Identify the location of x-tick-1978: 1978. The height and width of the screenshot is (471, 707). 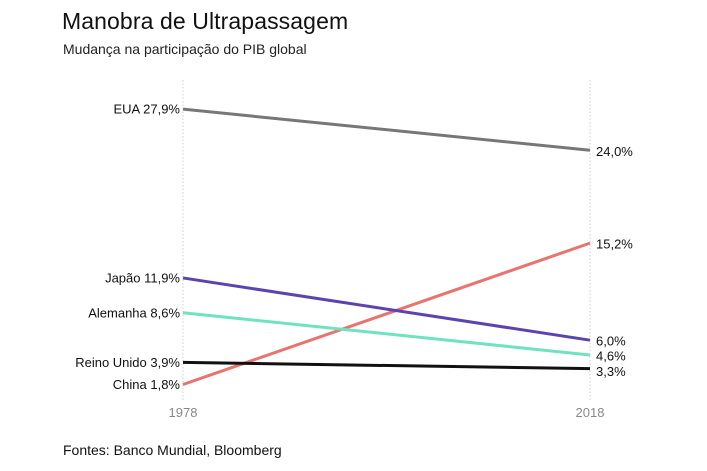
(183, 412).